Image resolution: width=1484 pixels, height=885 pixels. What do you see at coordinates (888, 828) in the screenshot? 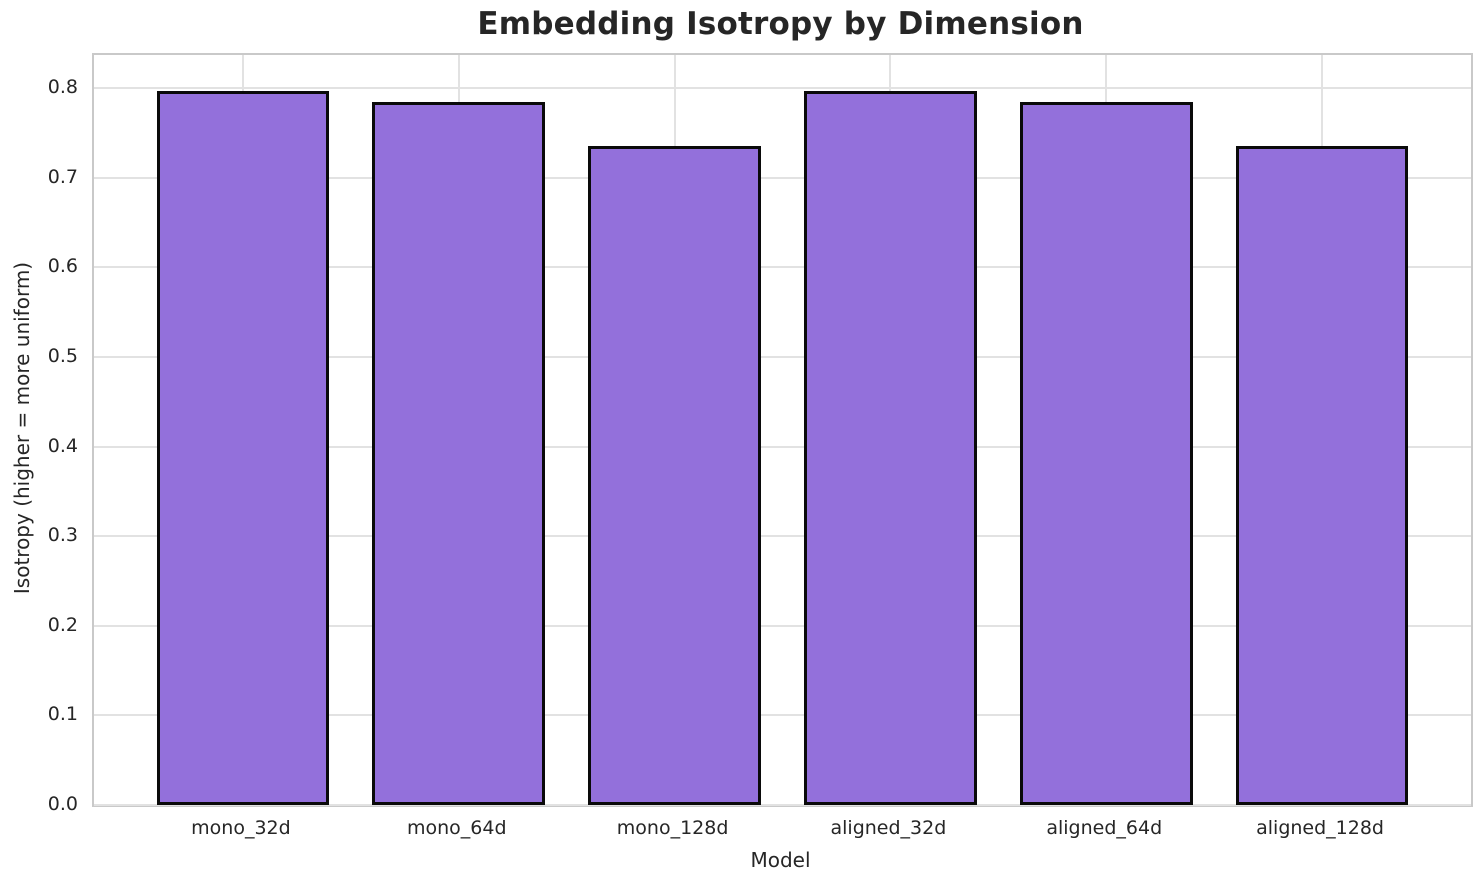
I see `x-tick-label: aligned_32d` at bounding box center [888, 828].